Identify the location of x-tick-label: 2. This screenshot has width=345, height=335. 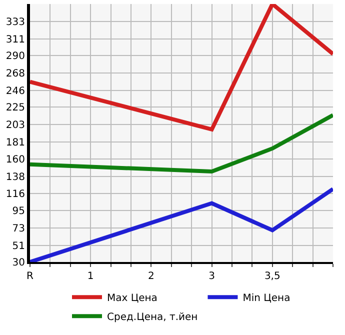
(151, 276).